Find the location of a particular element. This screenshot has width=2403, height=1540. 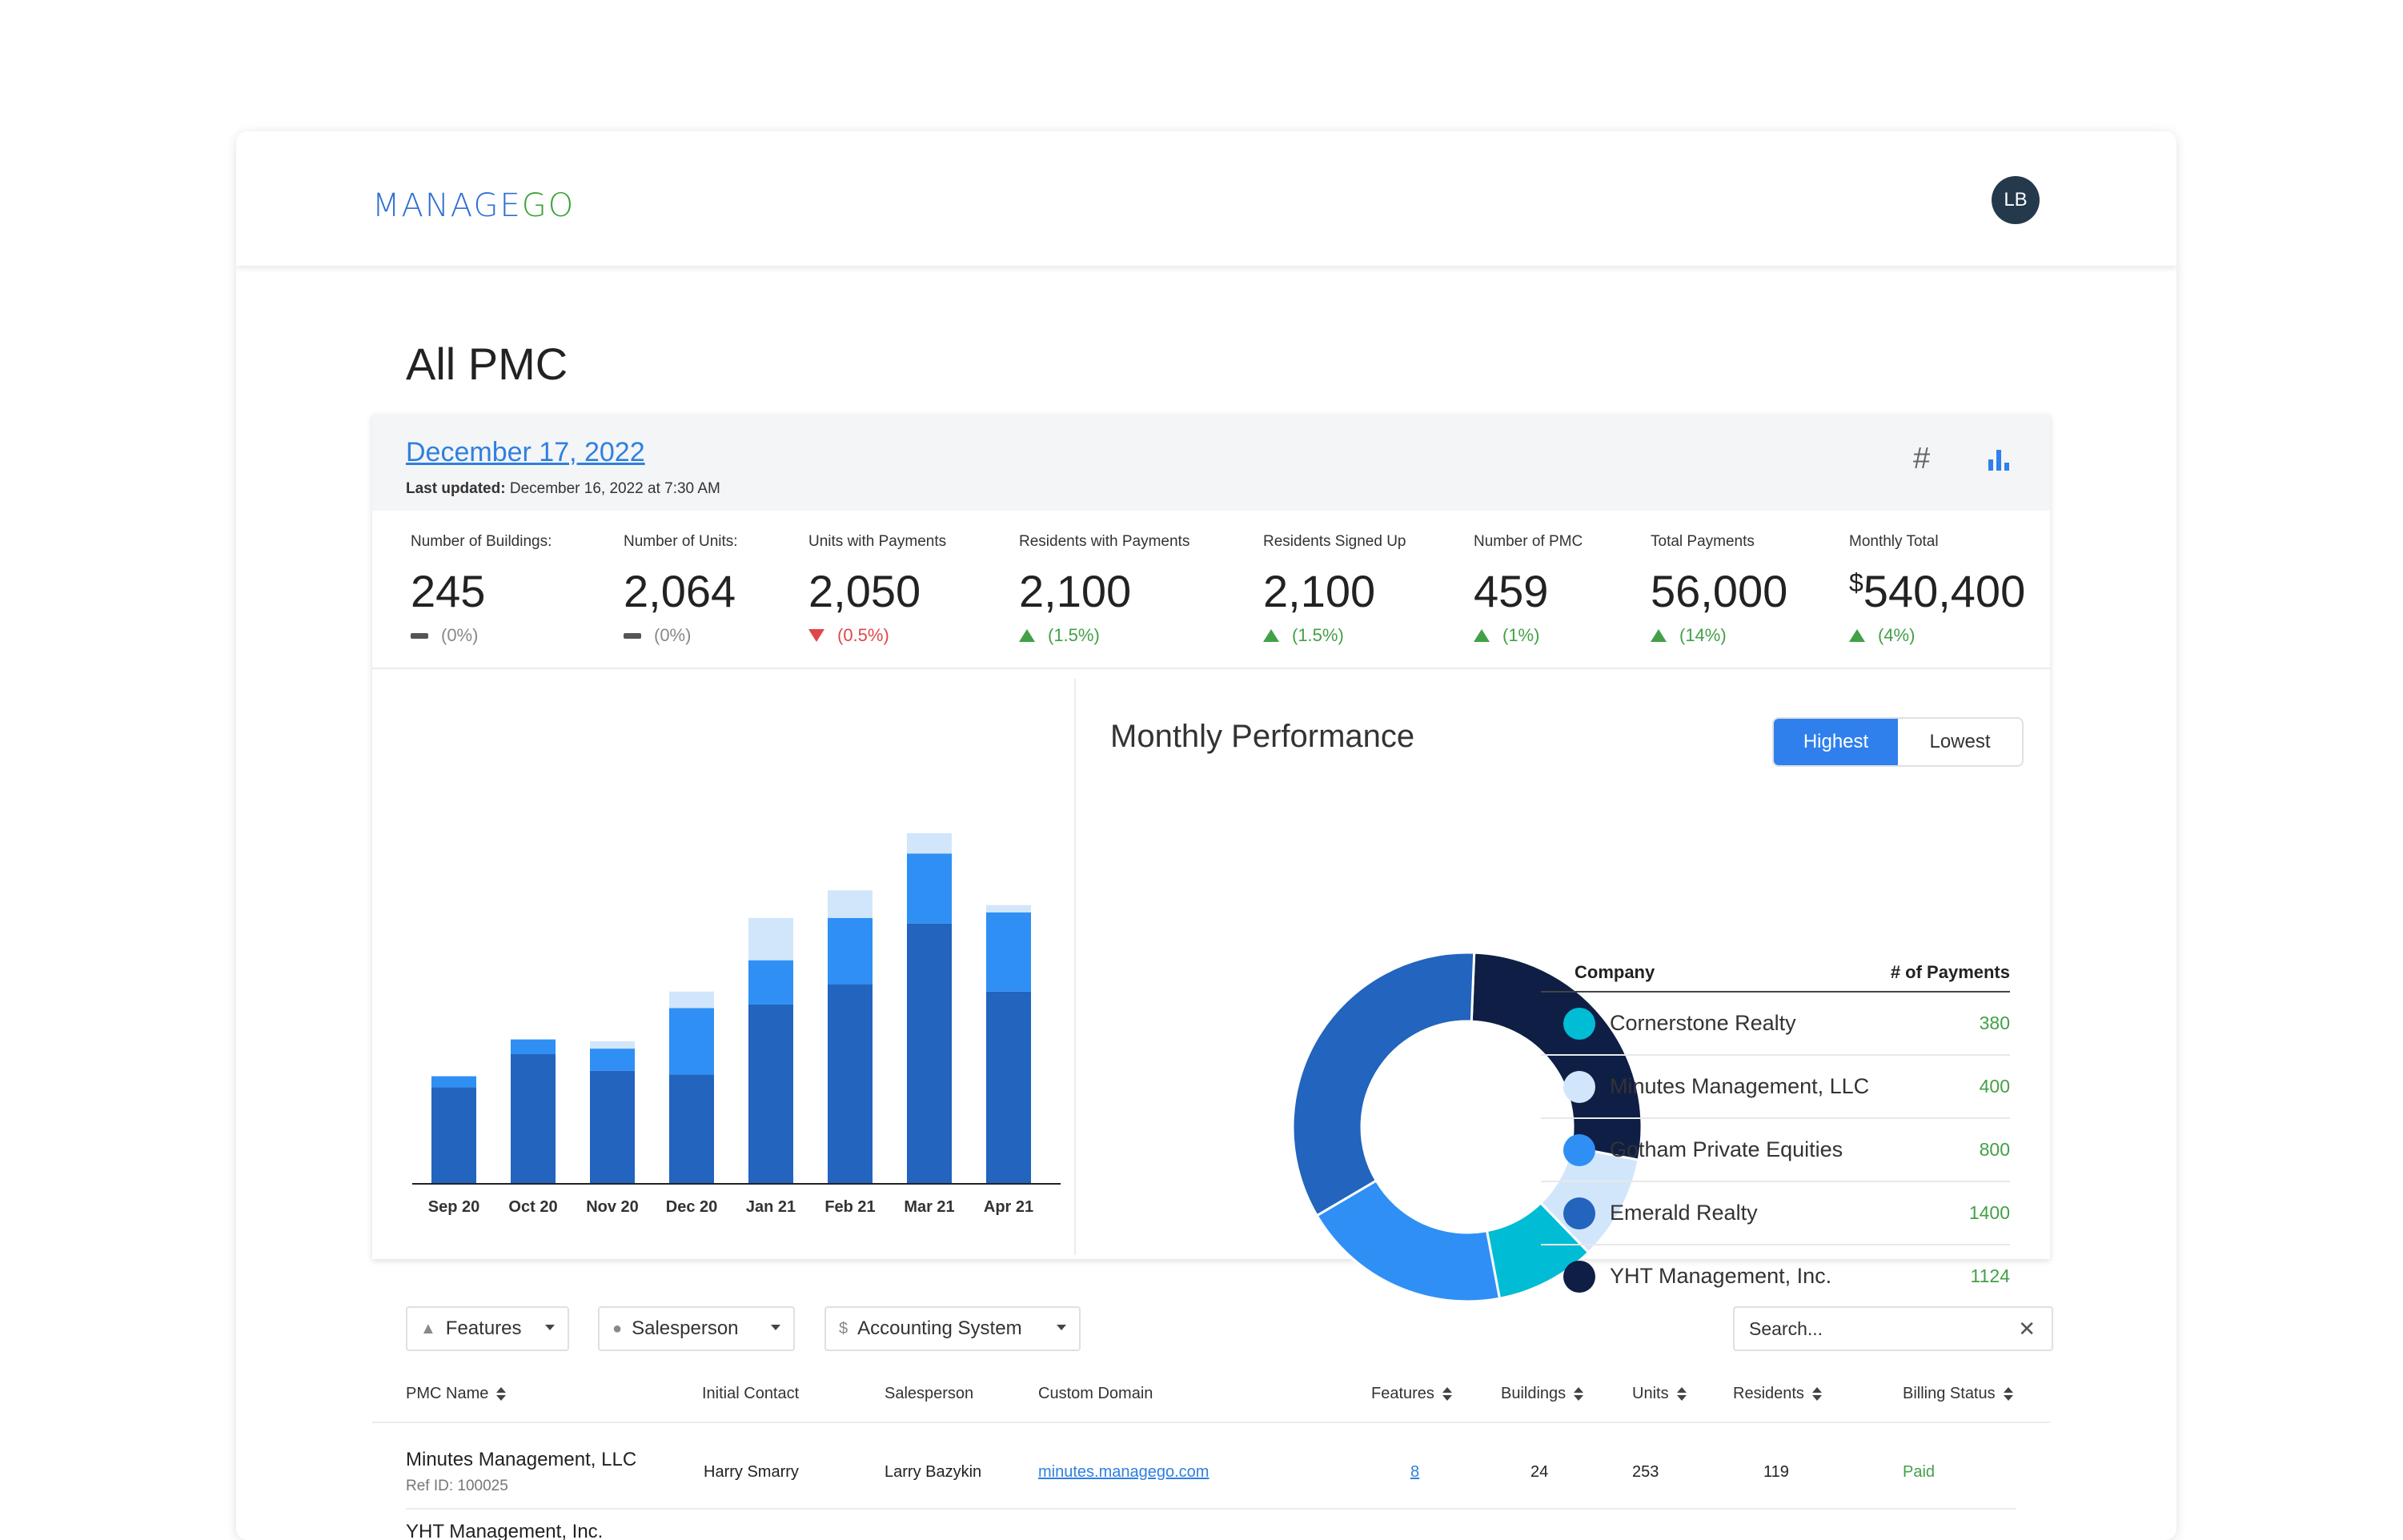

performance-row: YHT Management, Inc. 1124 is located at coordinates (1775, 1276).